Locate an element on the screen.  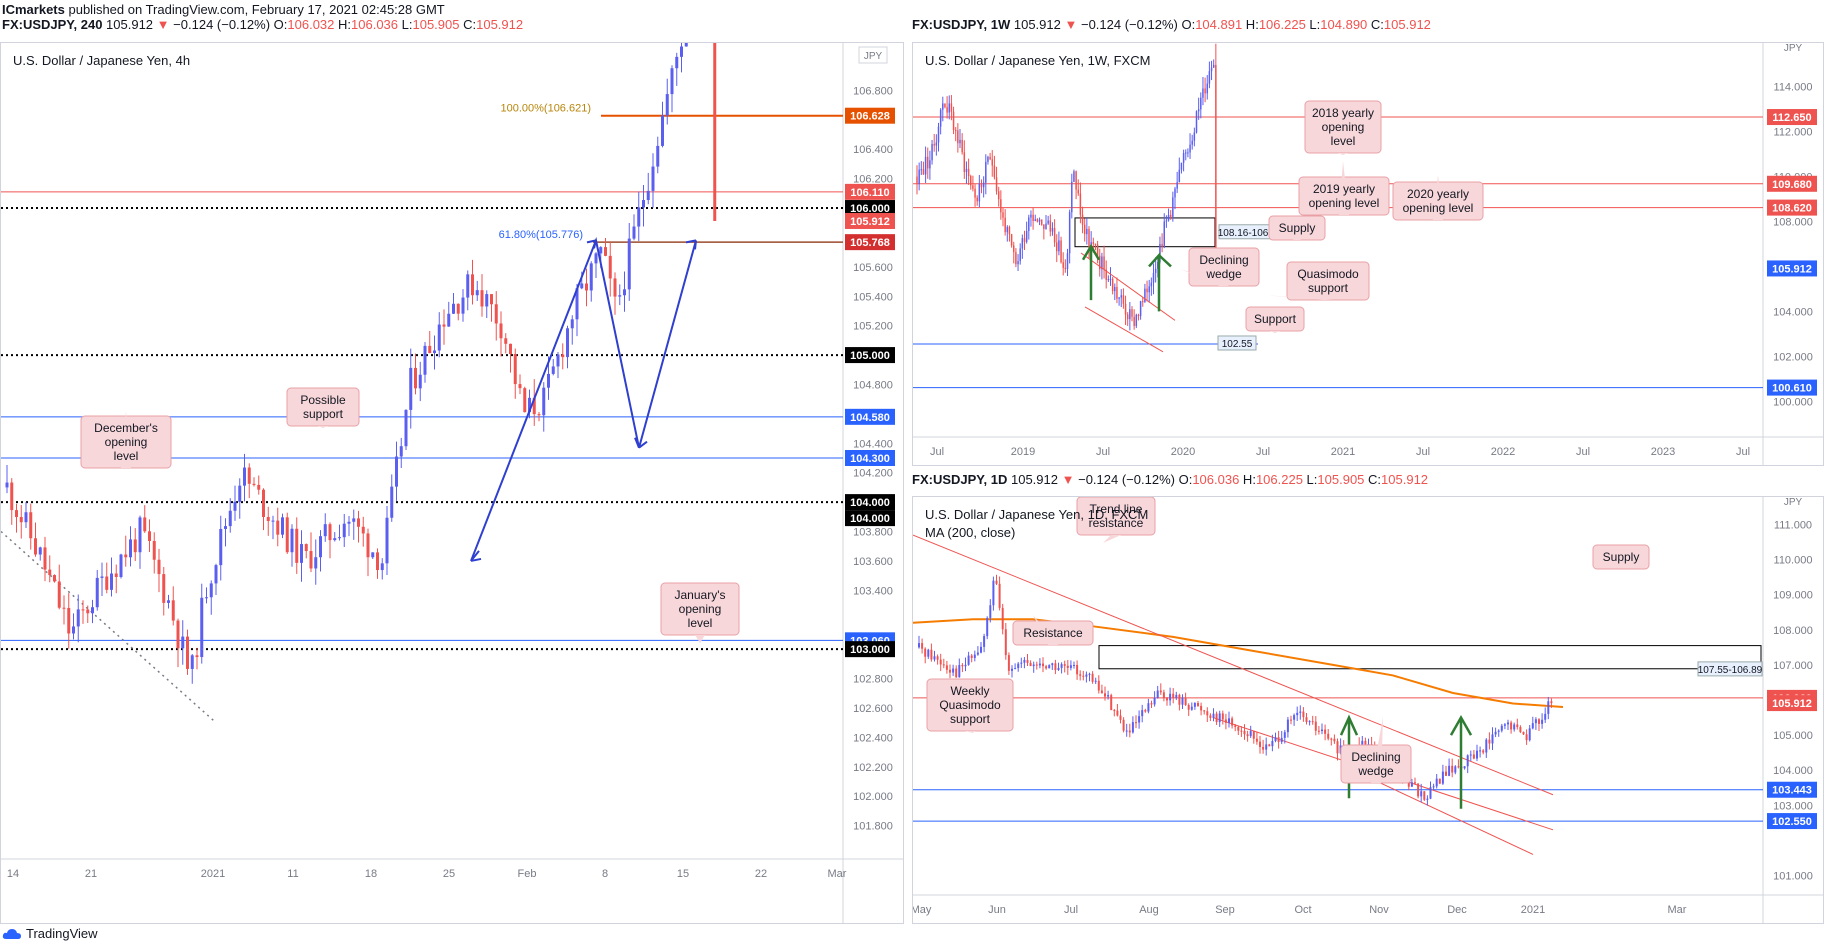
price-tag-resistance: 109.680 is located at coordinates (1792, 185).